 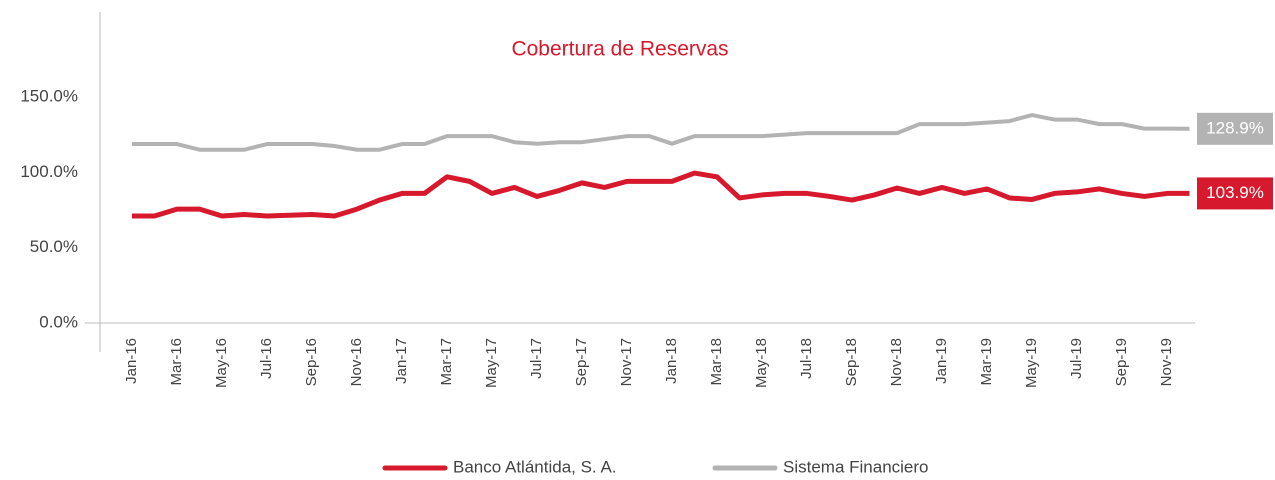 What do you see at coordinates (401, 361) in the screenshot?
I see `x-tick-label: Jan-17` at bounding box center [401, 361].